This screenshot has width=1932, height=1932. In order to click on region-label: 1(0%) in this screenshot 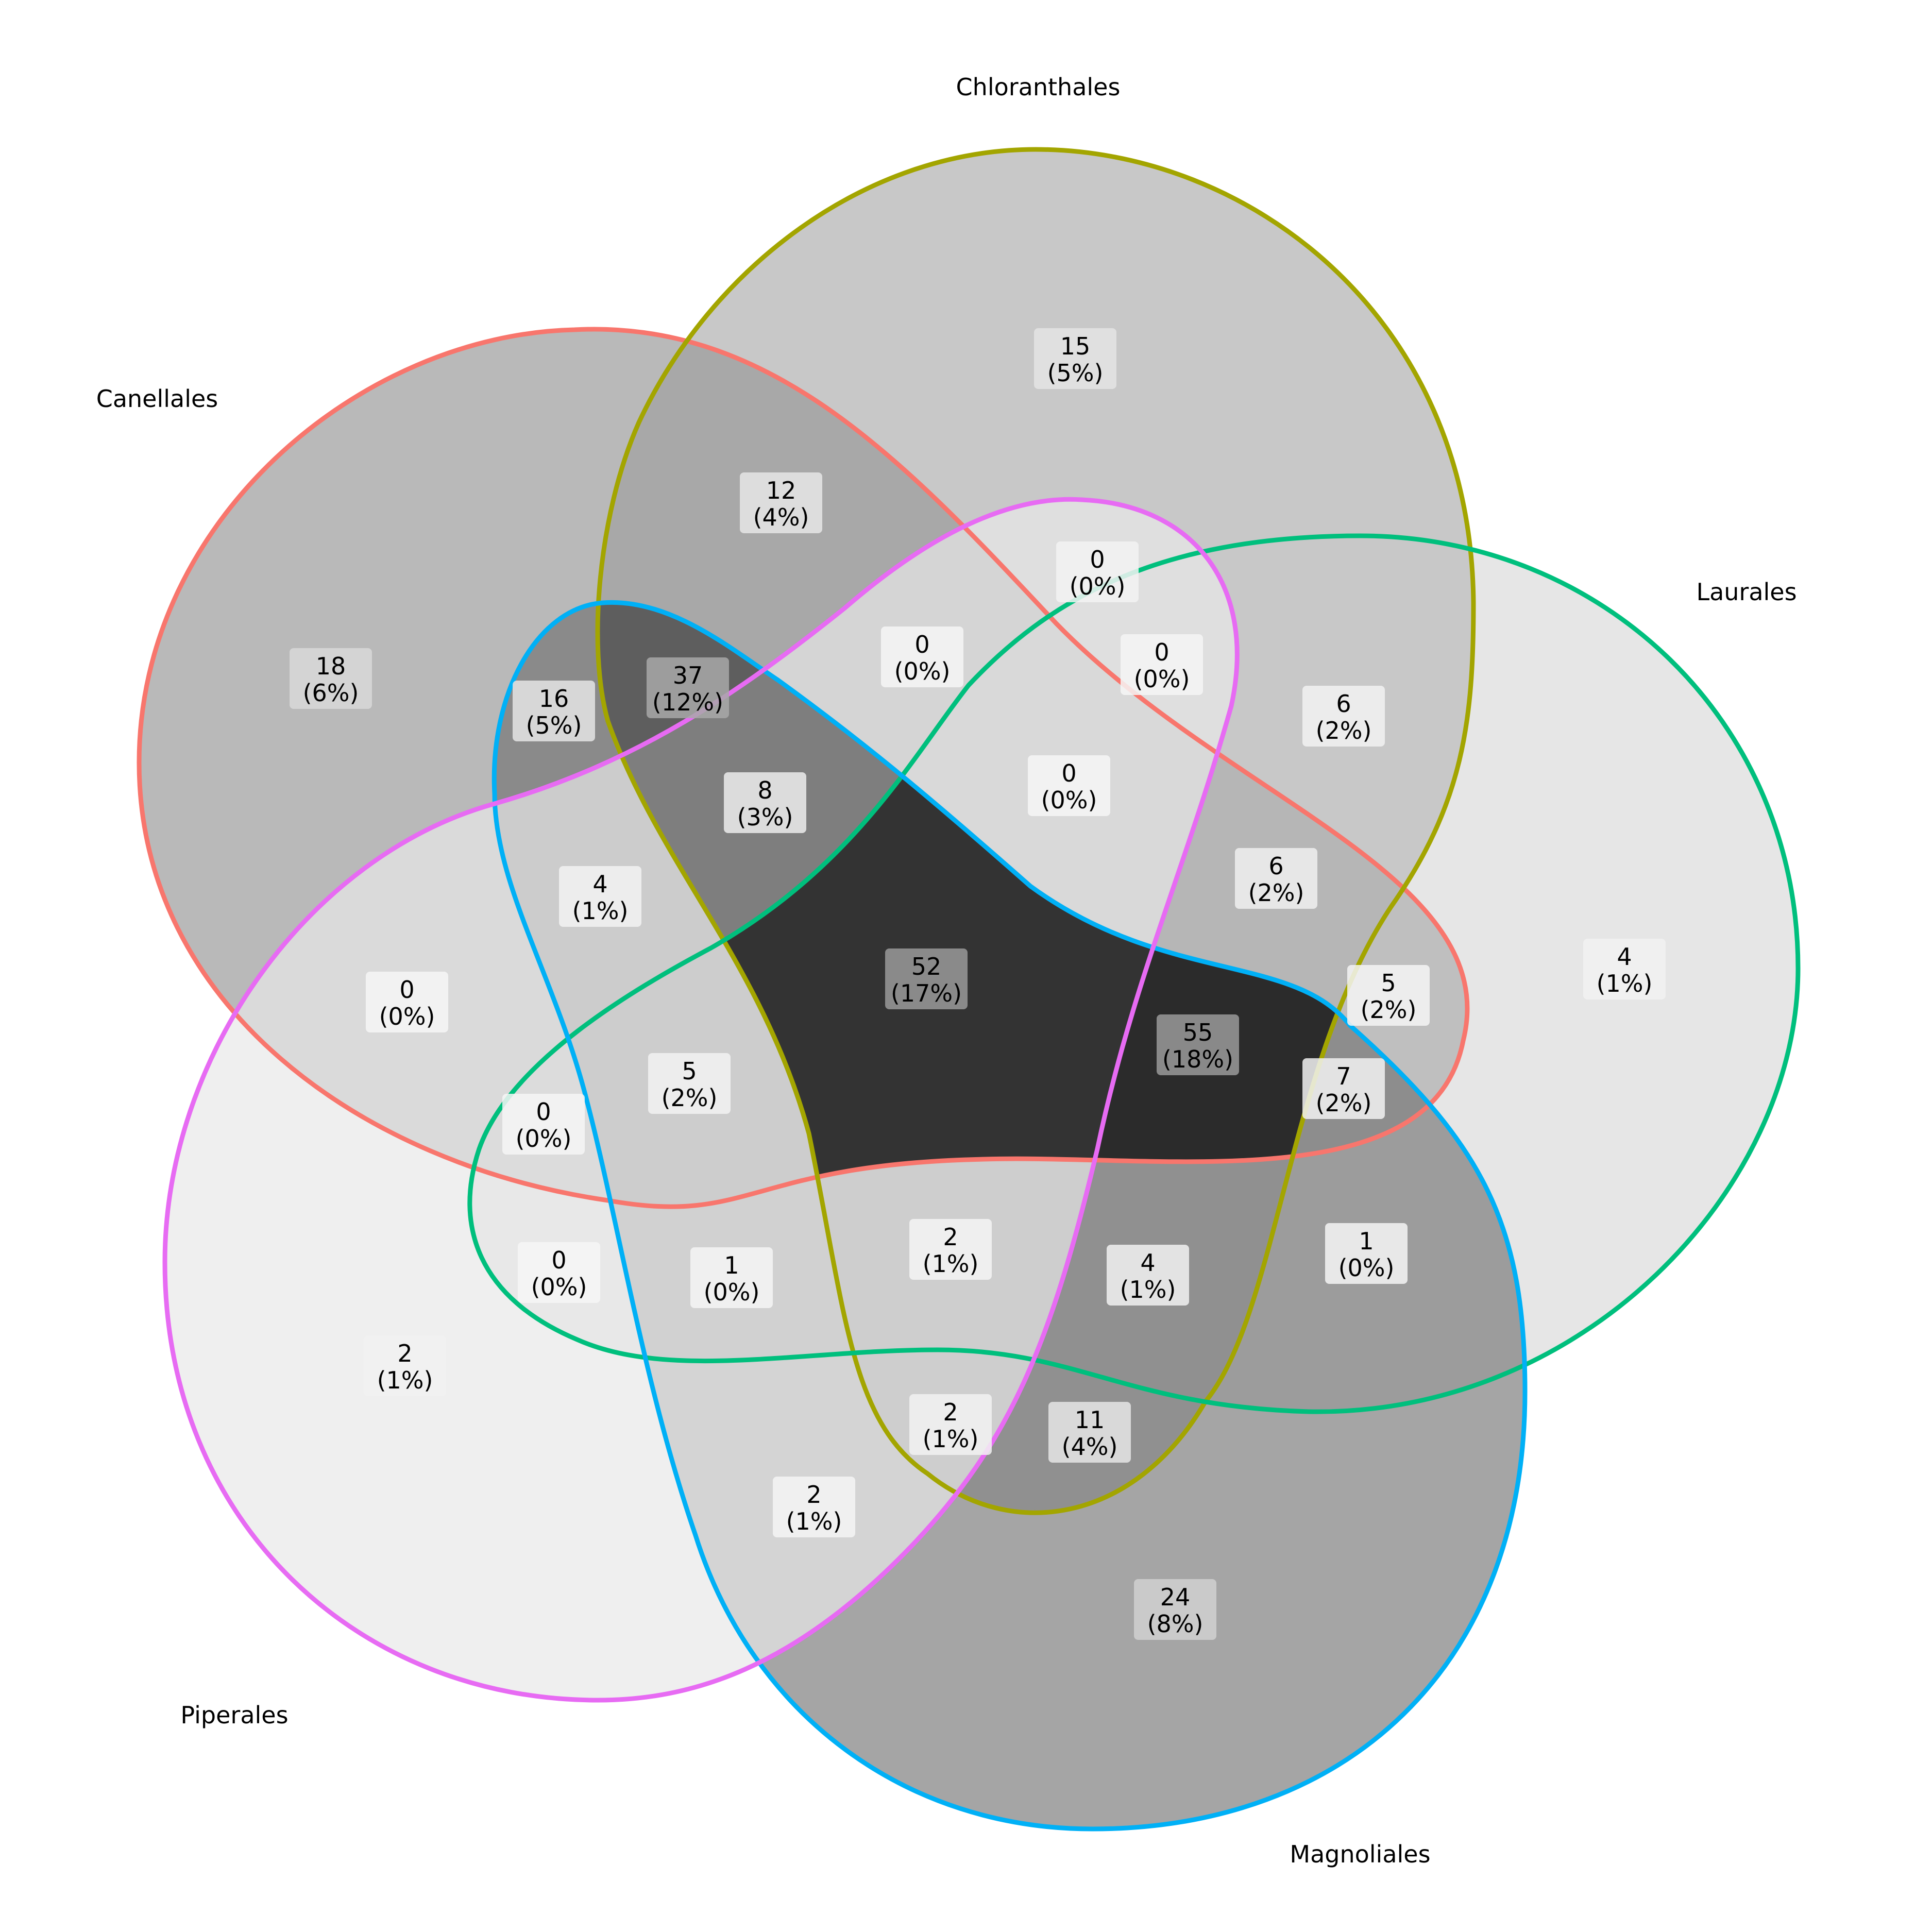, I will do `click(1366, 1253)`.